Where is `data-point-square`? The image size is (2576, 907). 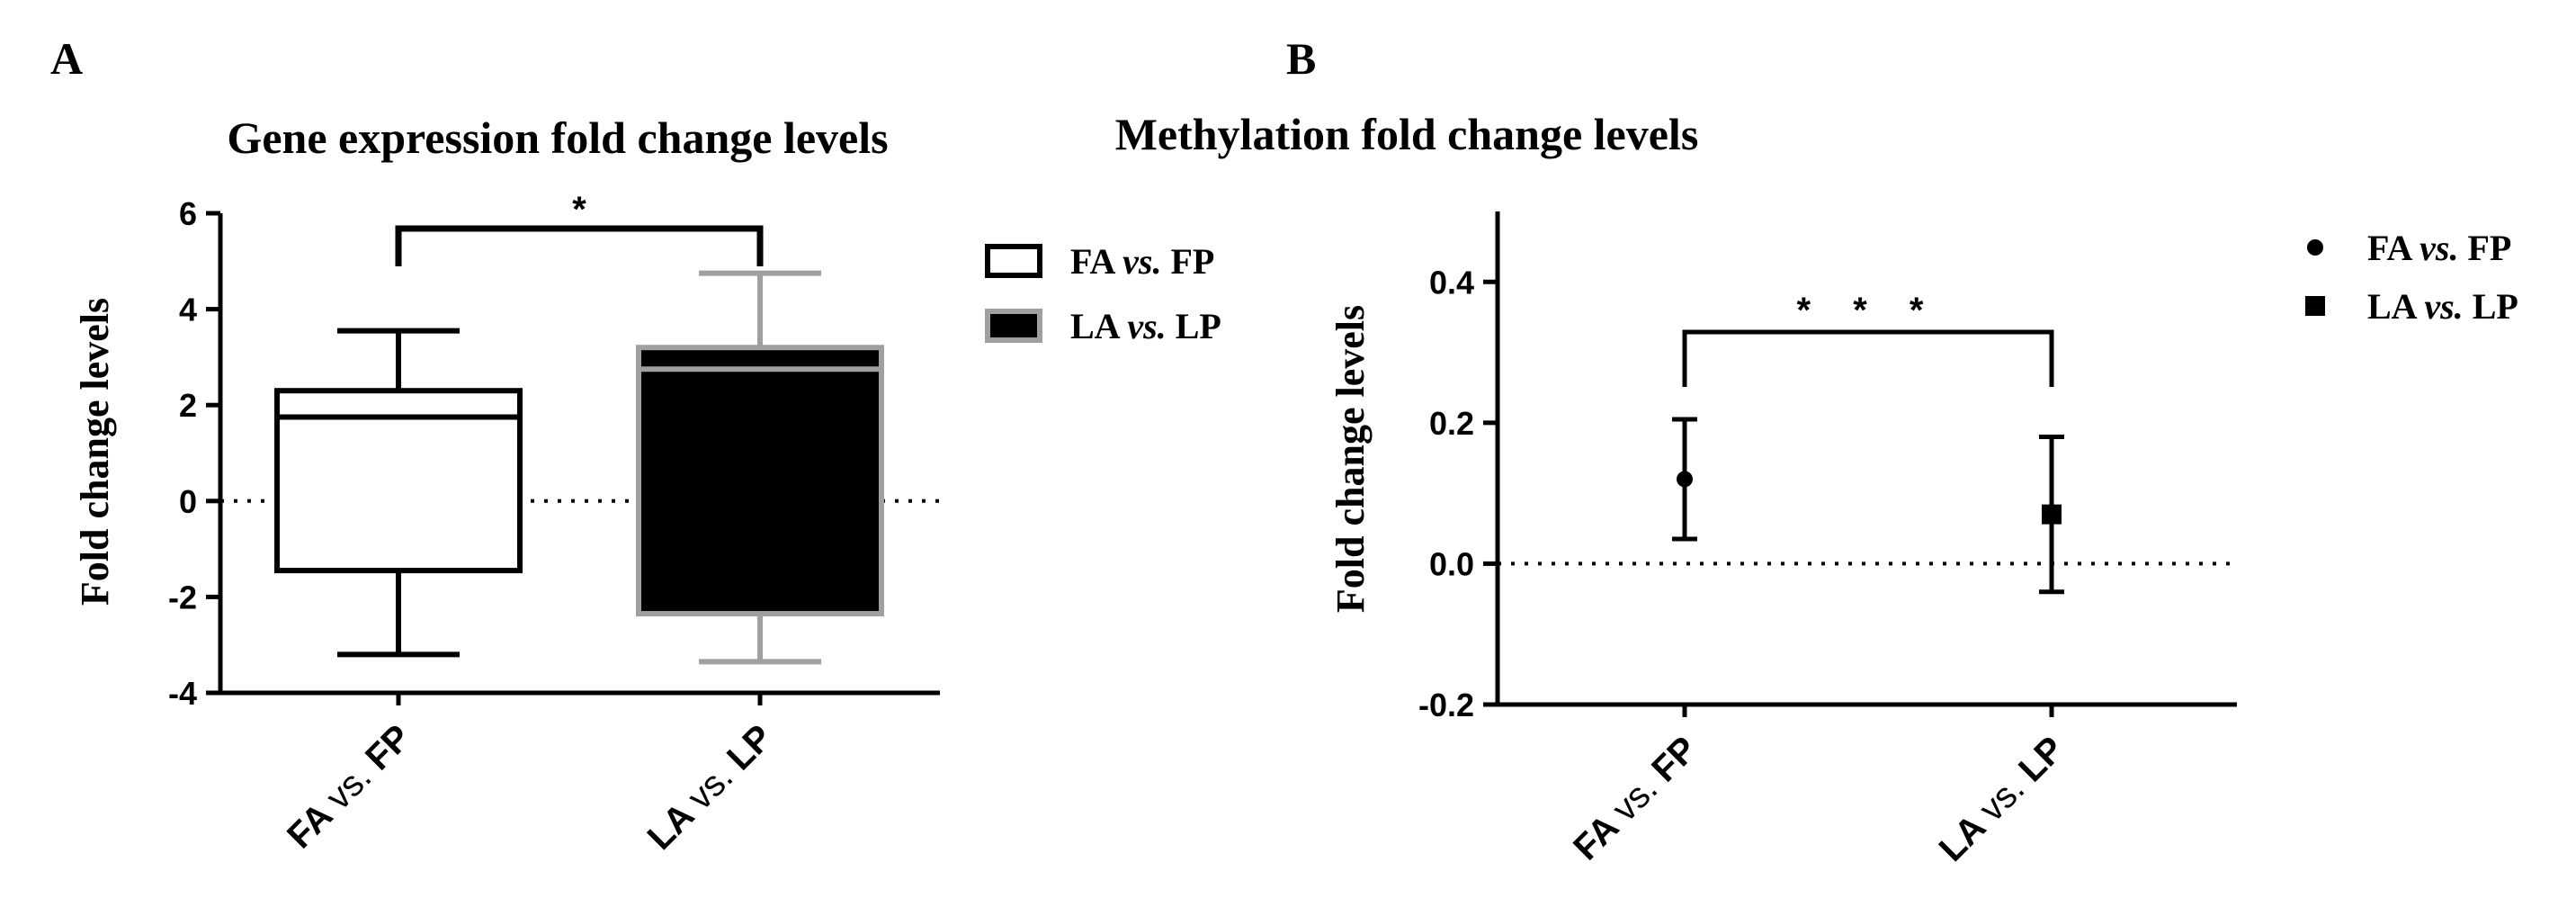 data-point-square is located at coordinates (2052, 514).